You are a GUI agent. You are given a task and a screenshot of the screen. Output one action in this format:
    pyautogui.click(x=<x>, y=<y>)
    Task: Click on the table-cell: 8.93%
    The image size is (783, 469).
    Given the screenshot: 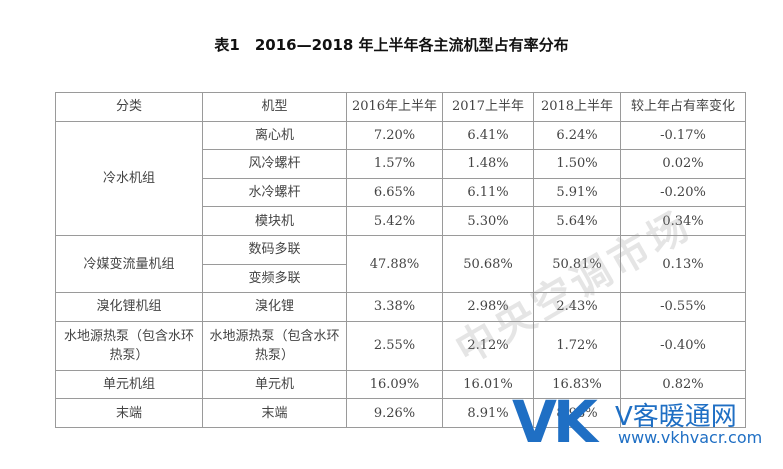 What is the action you would take?
    pyautogui.click(x=577, y=413)
    